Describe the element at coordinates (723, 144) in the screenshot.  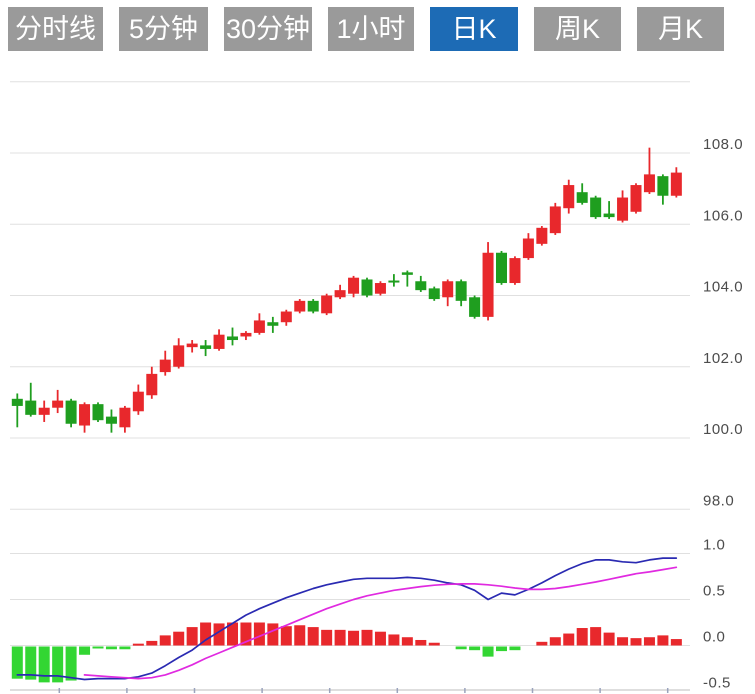
I see `y-axis-tick-label: 108.0` at that location.